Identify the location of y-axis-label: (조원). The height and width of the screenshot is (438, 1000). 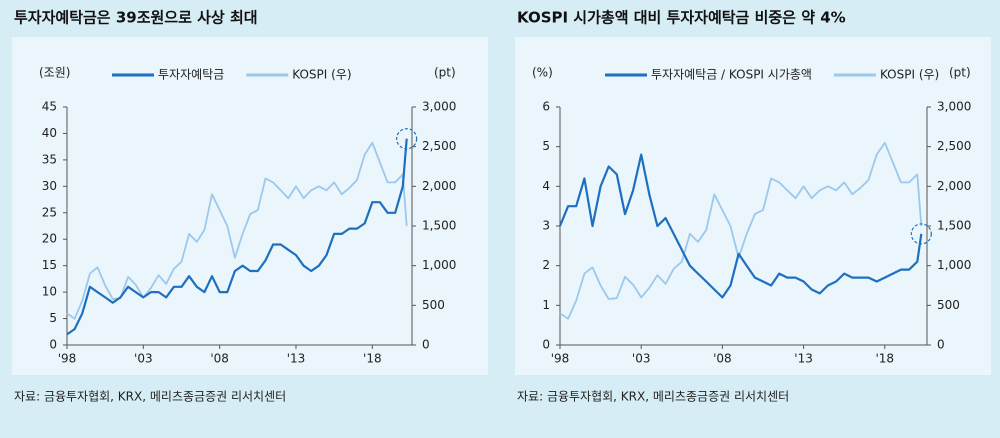
(54, 73).